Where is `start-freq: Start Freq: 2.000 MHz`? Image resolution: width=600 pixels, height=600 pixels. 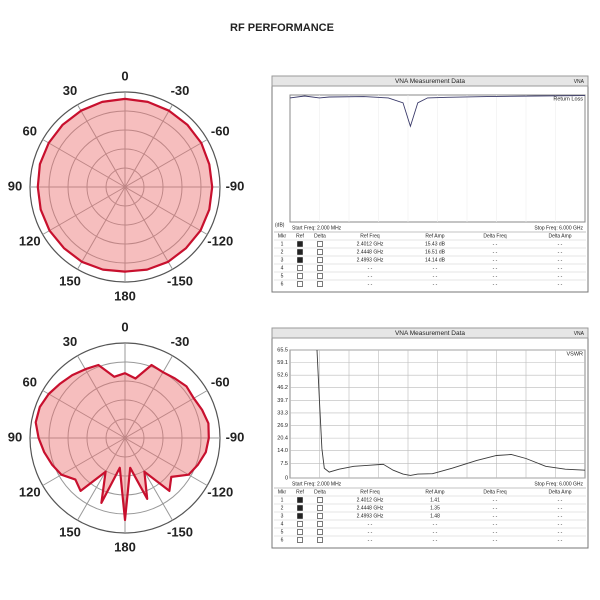
start-freq: Start Freq: 2.000 MHz is located at coordinates (317, 228).